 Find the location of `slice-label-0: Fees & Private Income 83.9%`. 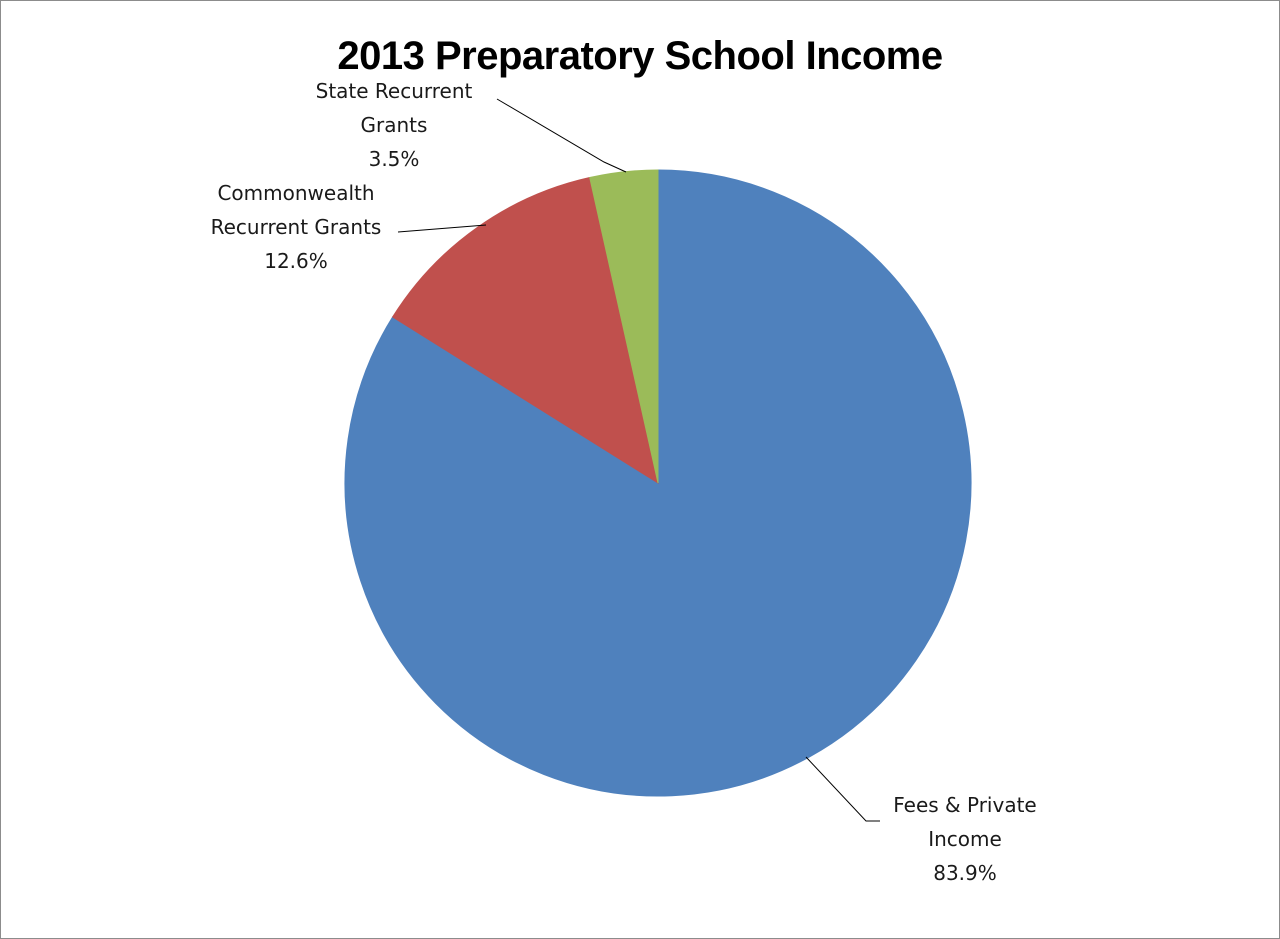

slice-label-0: Fees & Private Income 83.9% is located at coordinates (965, 839).